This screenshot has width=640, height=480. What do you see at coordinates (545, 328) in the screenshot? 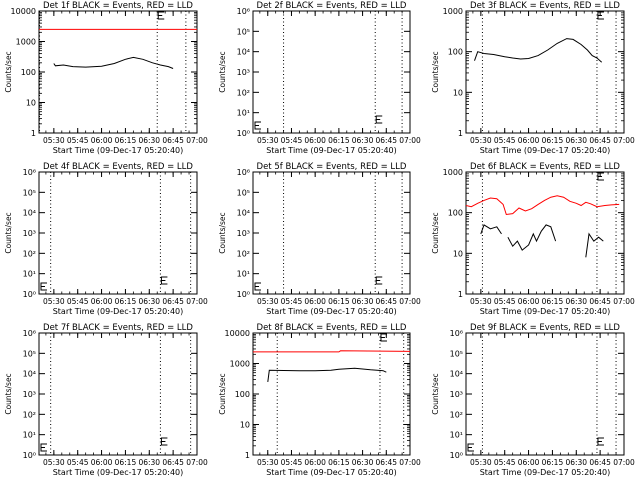
I see `panel-title: Det 9f BLACK = Events, RED = LLD` at bounding box center [545, 328].